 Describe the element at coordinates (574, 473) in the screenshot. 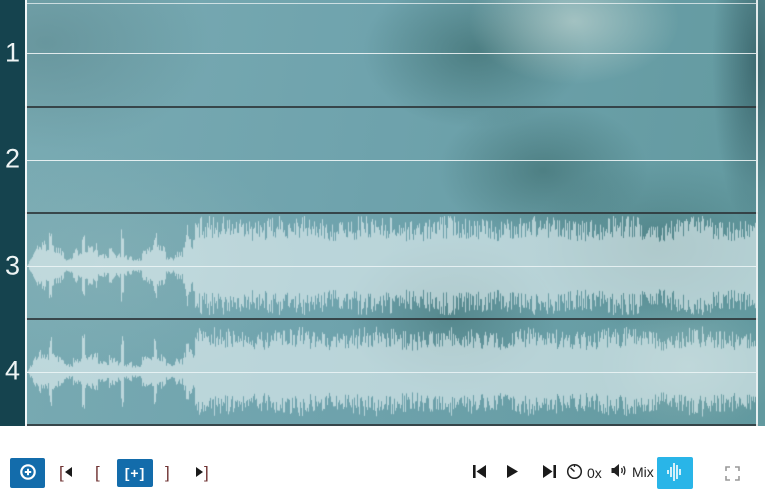

I see `speedometer-icon` at that location.